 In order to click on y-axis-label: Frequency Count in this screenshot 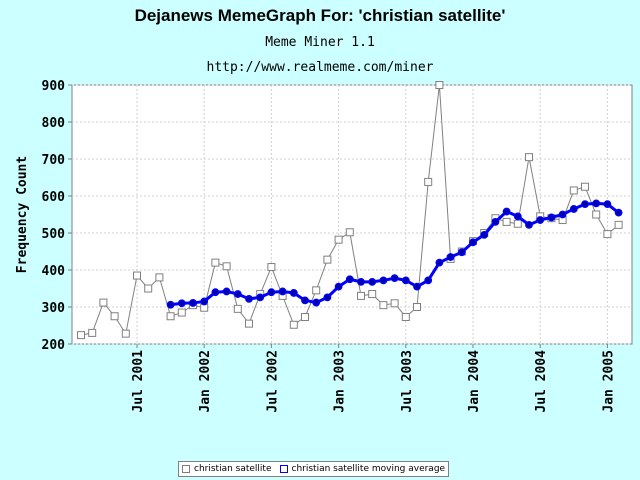, I will do `click(22, 214)`.